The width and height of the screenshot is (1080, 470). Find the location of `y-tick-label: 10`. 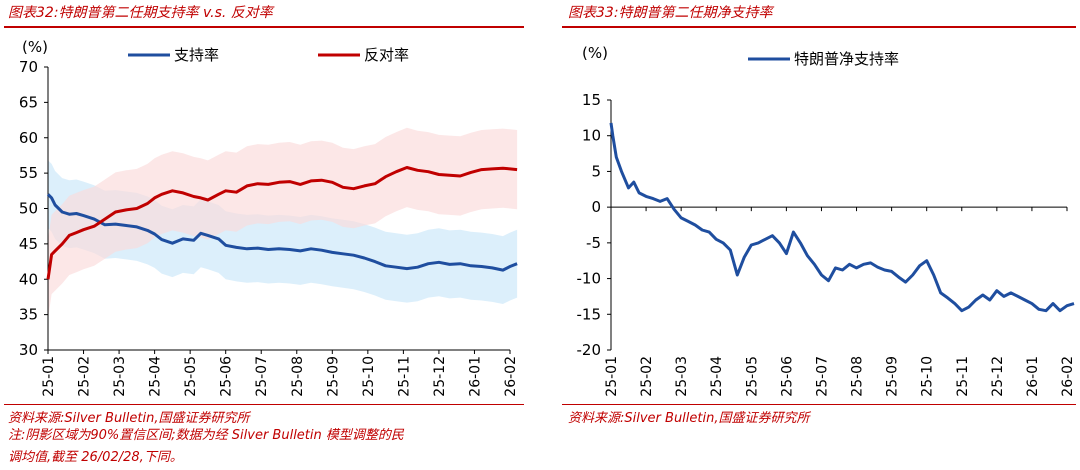

y-tick-label: 10 is located at coordinates (591, 136).